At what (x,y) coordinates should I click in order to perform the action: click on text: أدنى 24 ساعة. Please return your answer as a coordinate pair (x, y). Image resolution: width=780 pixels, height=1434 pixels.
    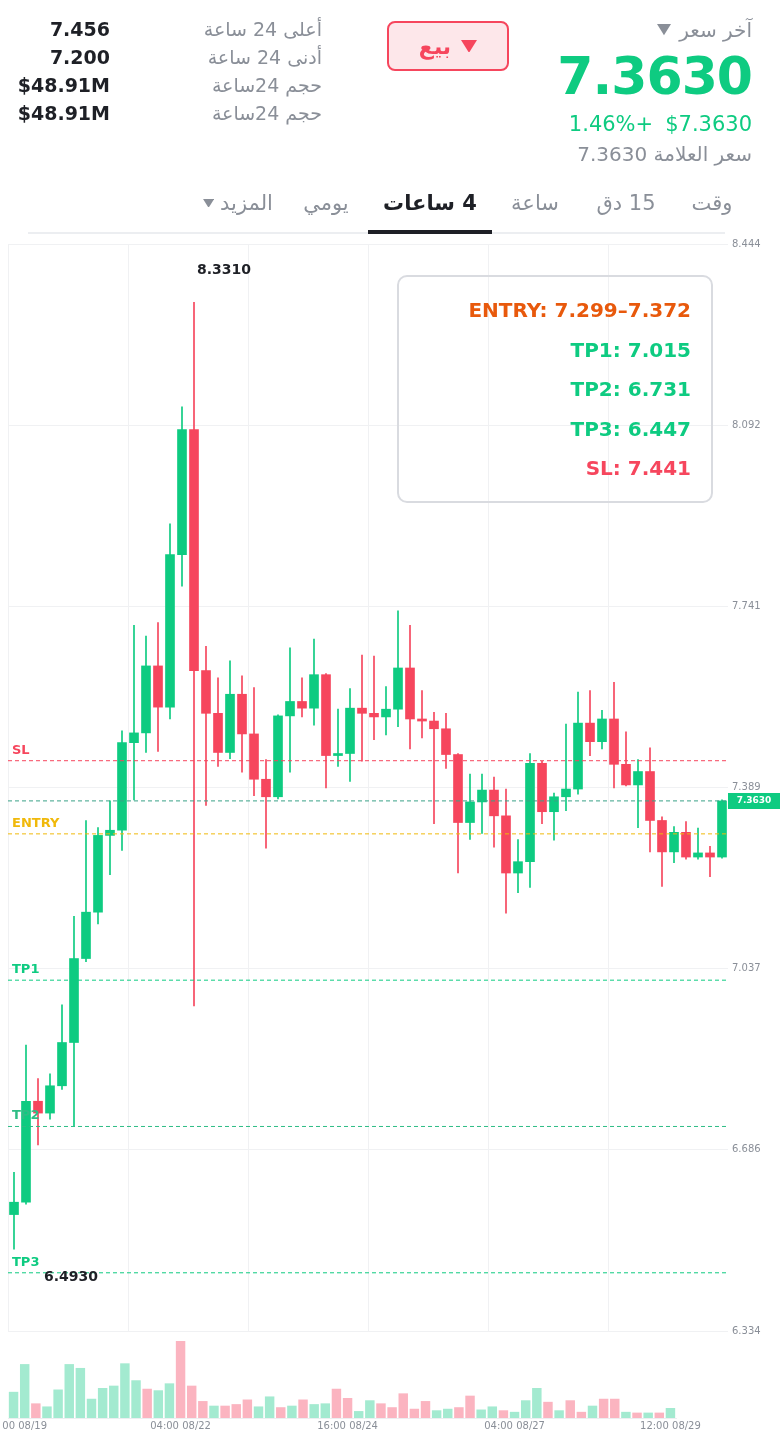
    Looking at the image, I should click on (264, 57).